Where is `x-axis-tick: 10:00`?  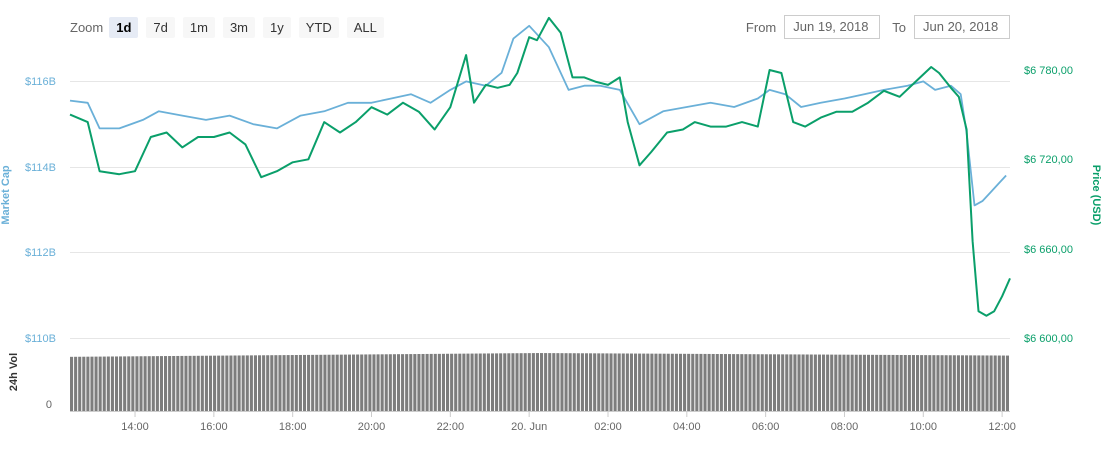 x-axis-tick: 10:00 is located at coordinates (924, 427).